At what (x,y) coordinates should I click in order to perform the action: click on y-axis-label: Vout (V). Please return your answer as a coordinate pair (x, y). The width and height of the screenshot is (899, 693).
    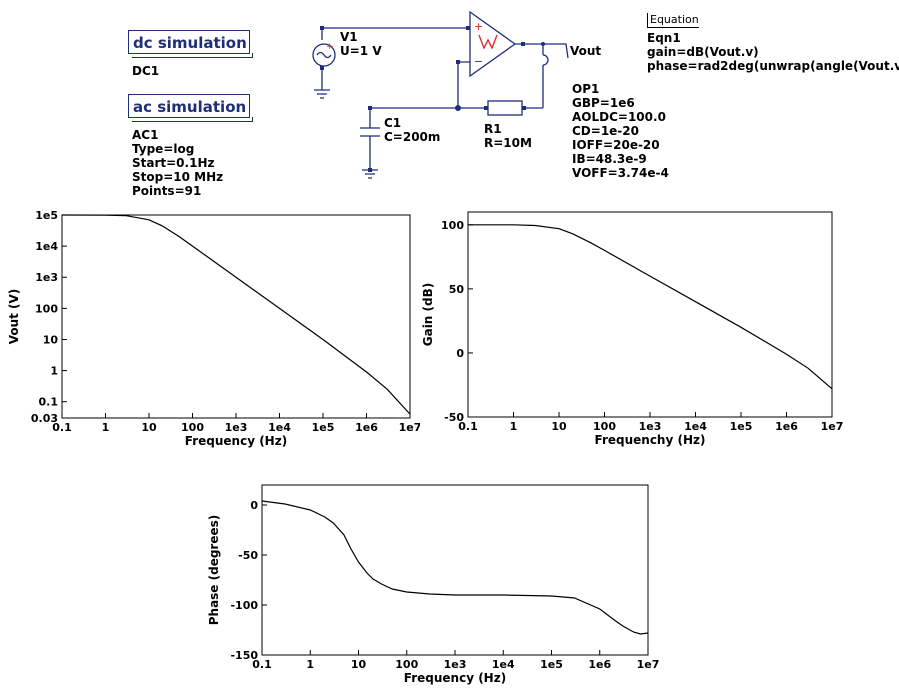
    Looking at the image, I should click on (14, 317).